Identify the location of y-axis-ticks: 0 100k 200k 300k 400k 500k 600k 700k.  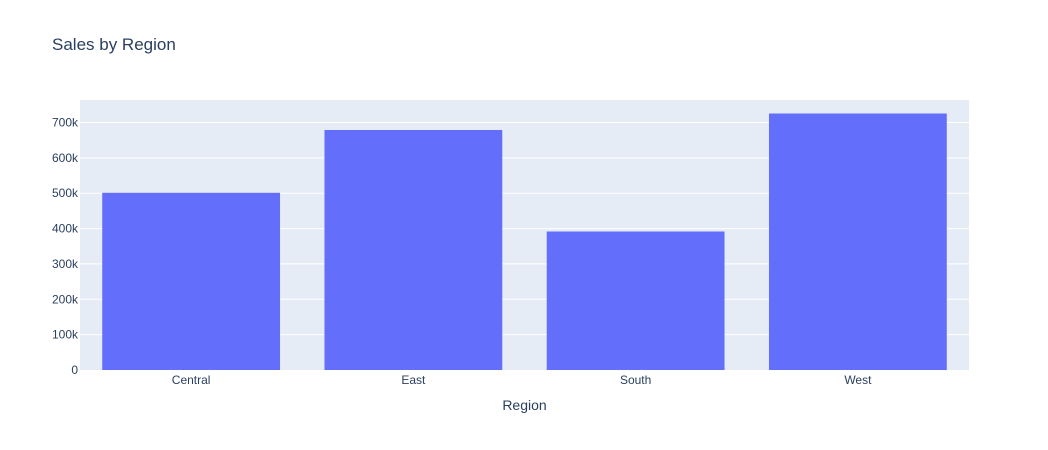
(65, 246).